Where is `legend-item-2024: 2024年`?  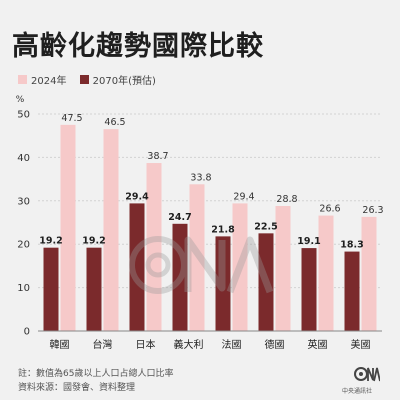
legend-item-2024: 2024年 is located at coordinates (42, 79).